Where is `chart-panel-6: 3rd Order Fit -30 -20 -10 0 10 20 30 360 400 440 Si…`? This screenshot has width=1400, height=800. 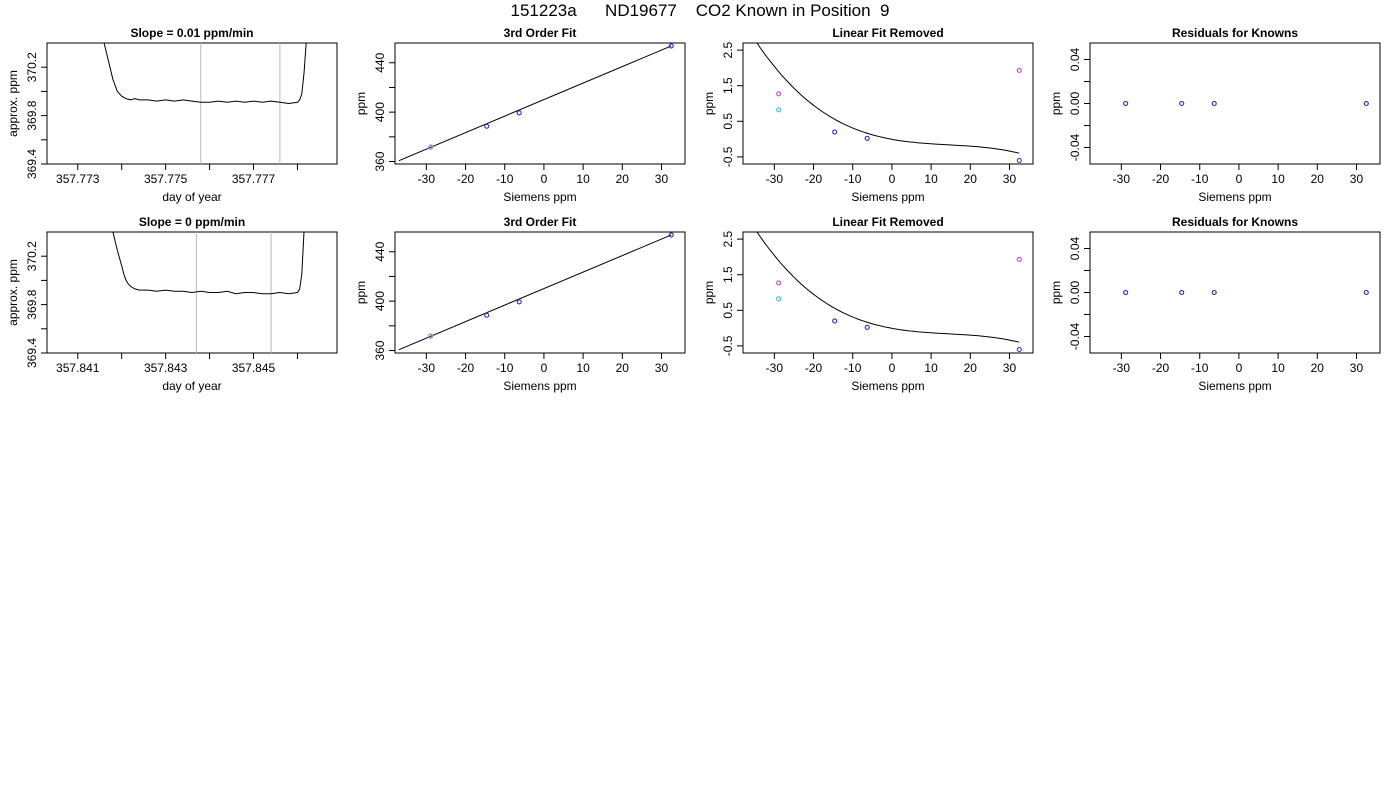 chart-panel-6: 3rd Order Fit -30 -20 -10 0 10 20 30 360 400 440 Si… is located at coordinates (520, 304).